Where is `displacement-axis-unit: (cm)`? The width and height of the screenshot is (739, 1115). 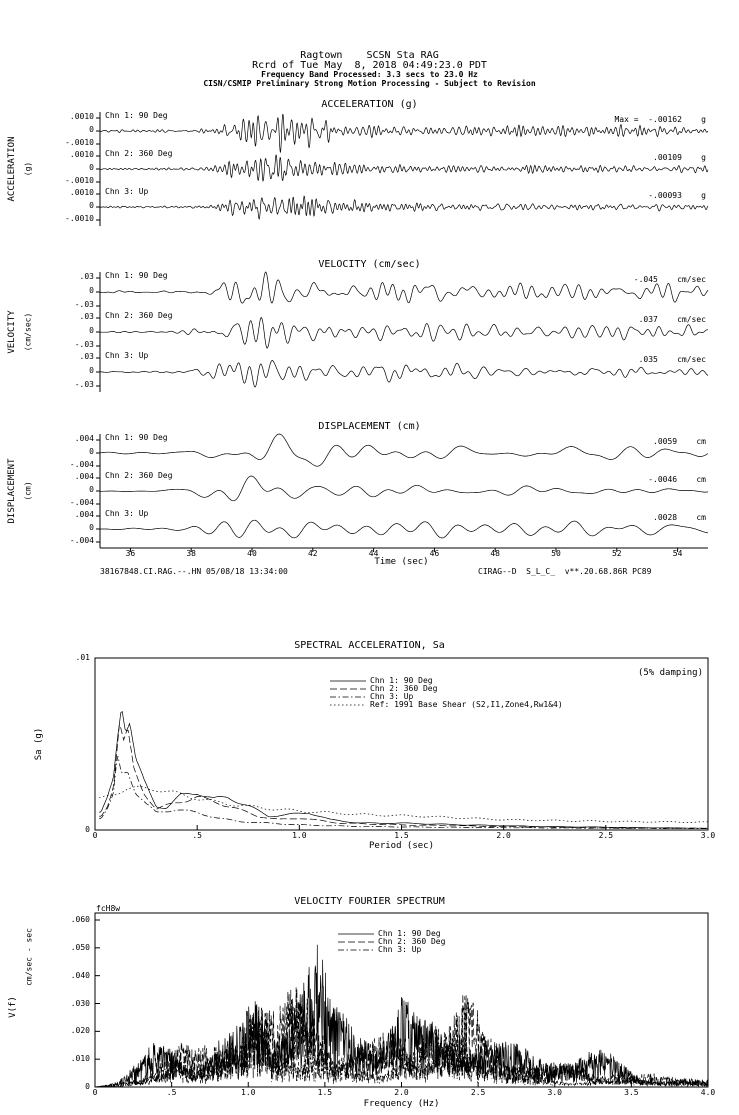
displacement-axis-unit: (cm) is located at coordinates (28, 491).